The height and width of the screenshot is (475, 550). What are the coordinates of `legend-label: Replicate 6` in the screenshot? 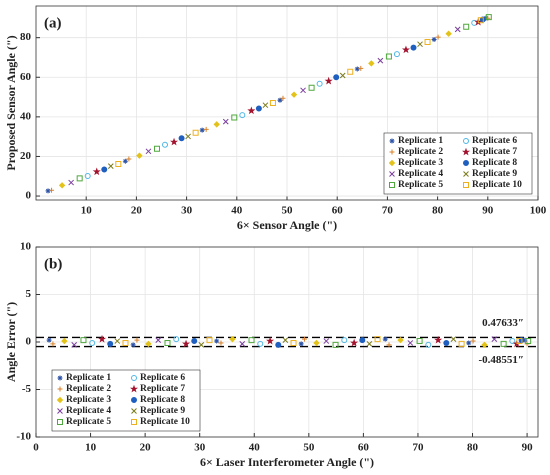 It's located at (494, 141).